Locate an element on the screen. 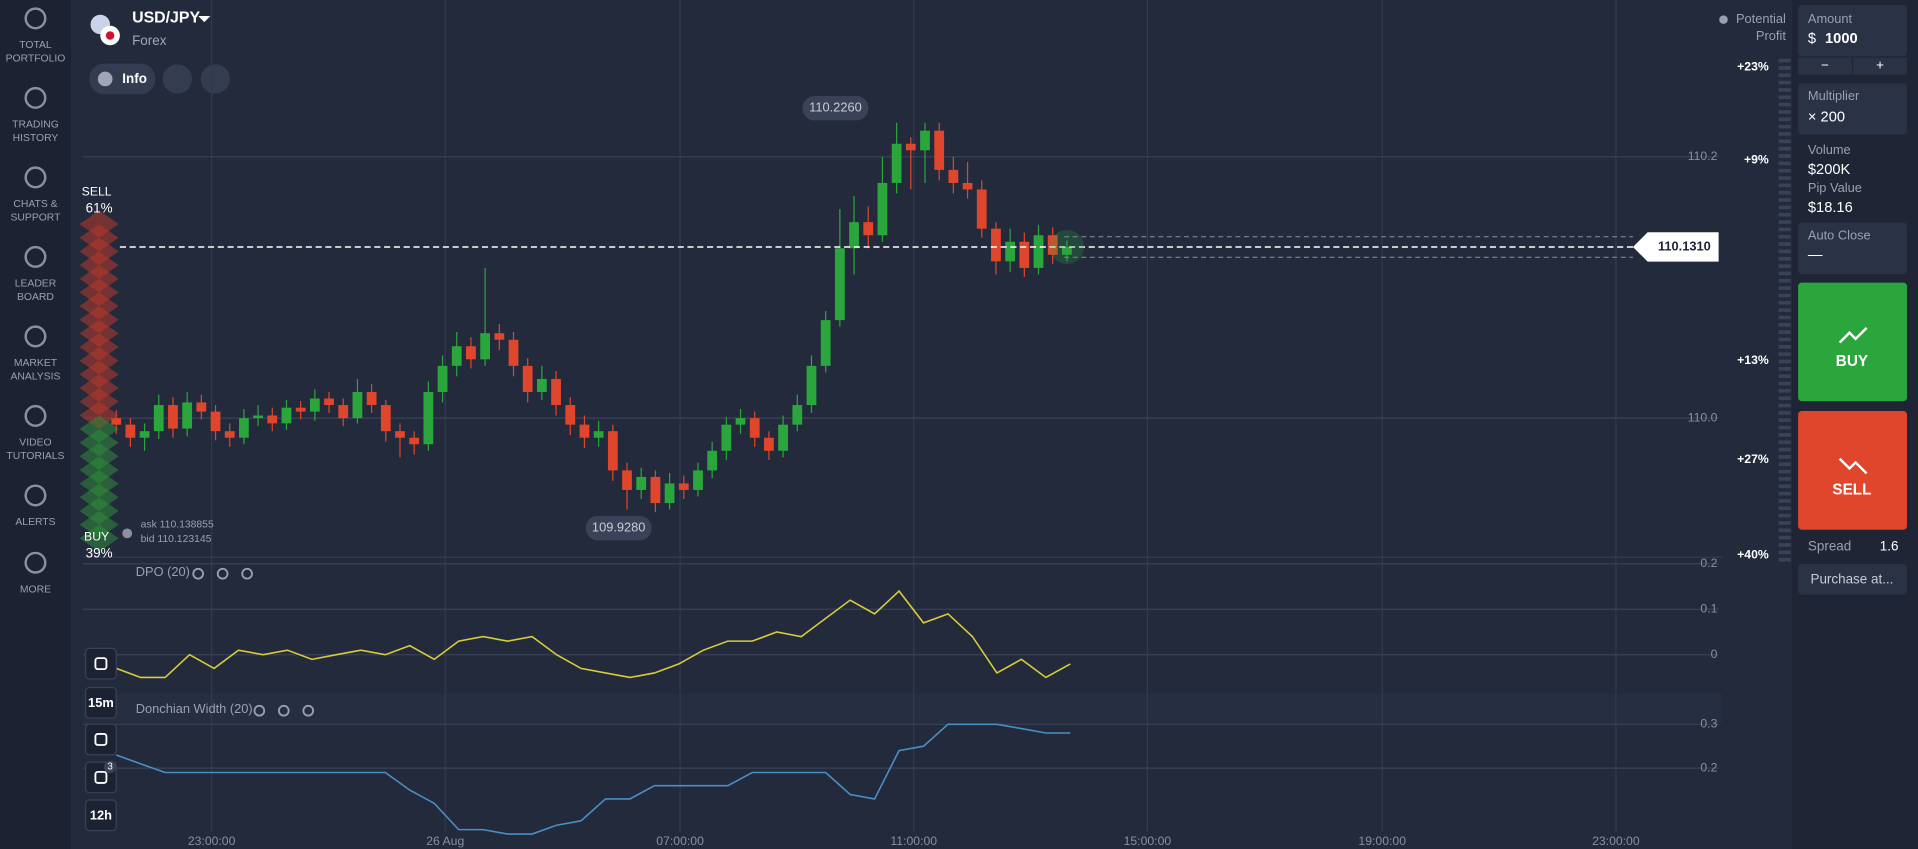  spread-value: 1.6 is located at coordinates (1889, 545).